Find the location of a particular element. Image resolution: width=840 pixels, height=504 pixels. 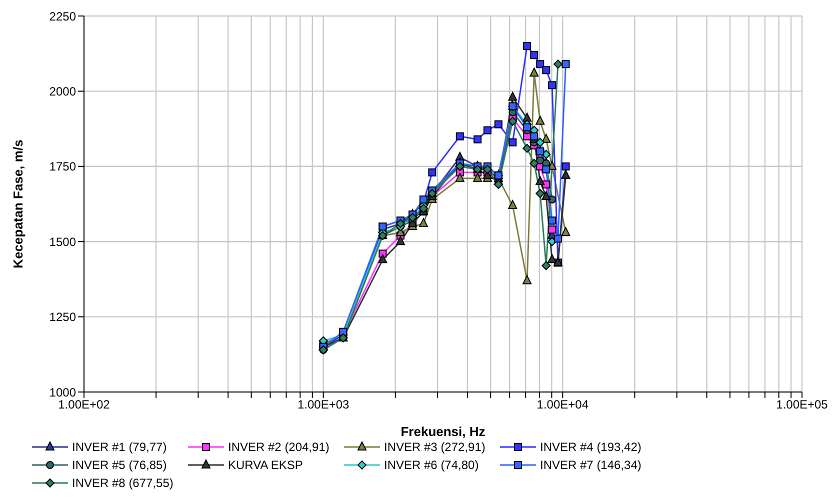

x-tick-label: 1.00E+02 is located at coordinates (84, 405).